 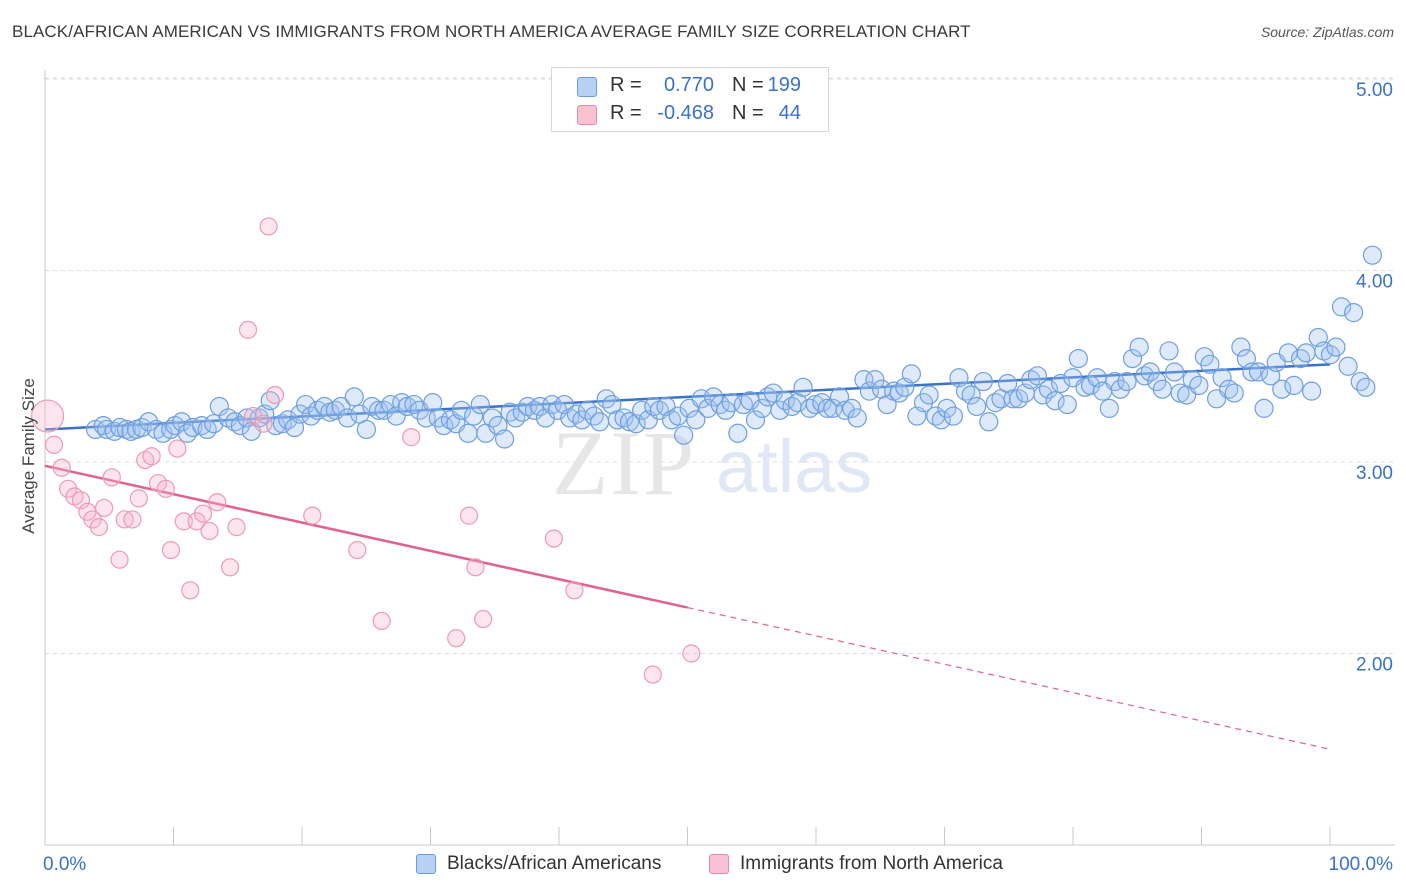 I want to click on source-credit: Source: ZipAtlas.com, so click(x=1327, y=32).